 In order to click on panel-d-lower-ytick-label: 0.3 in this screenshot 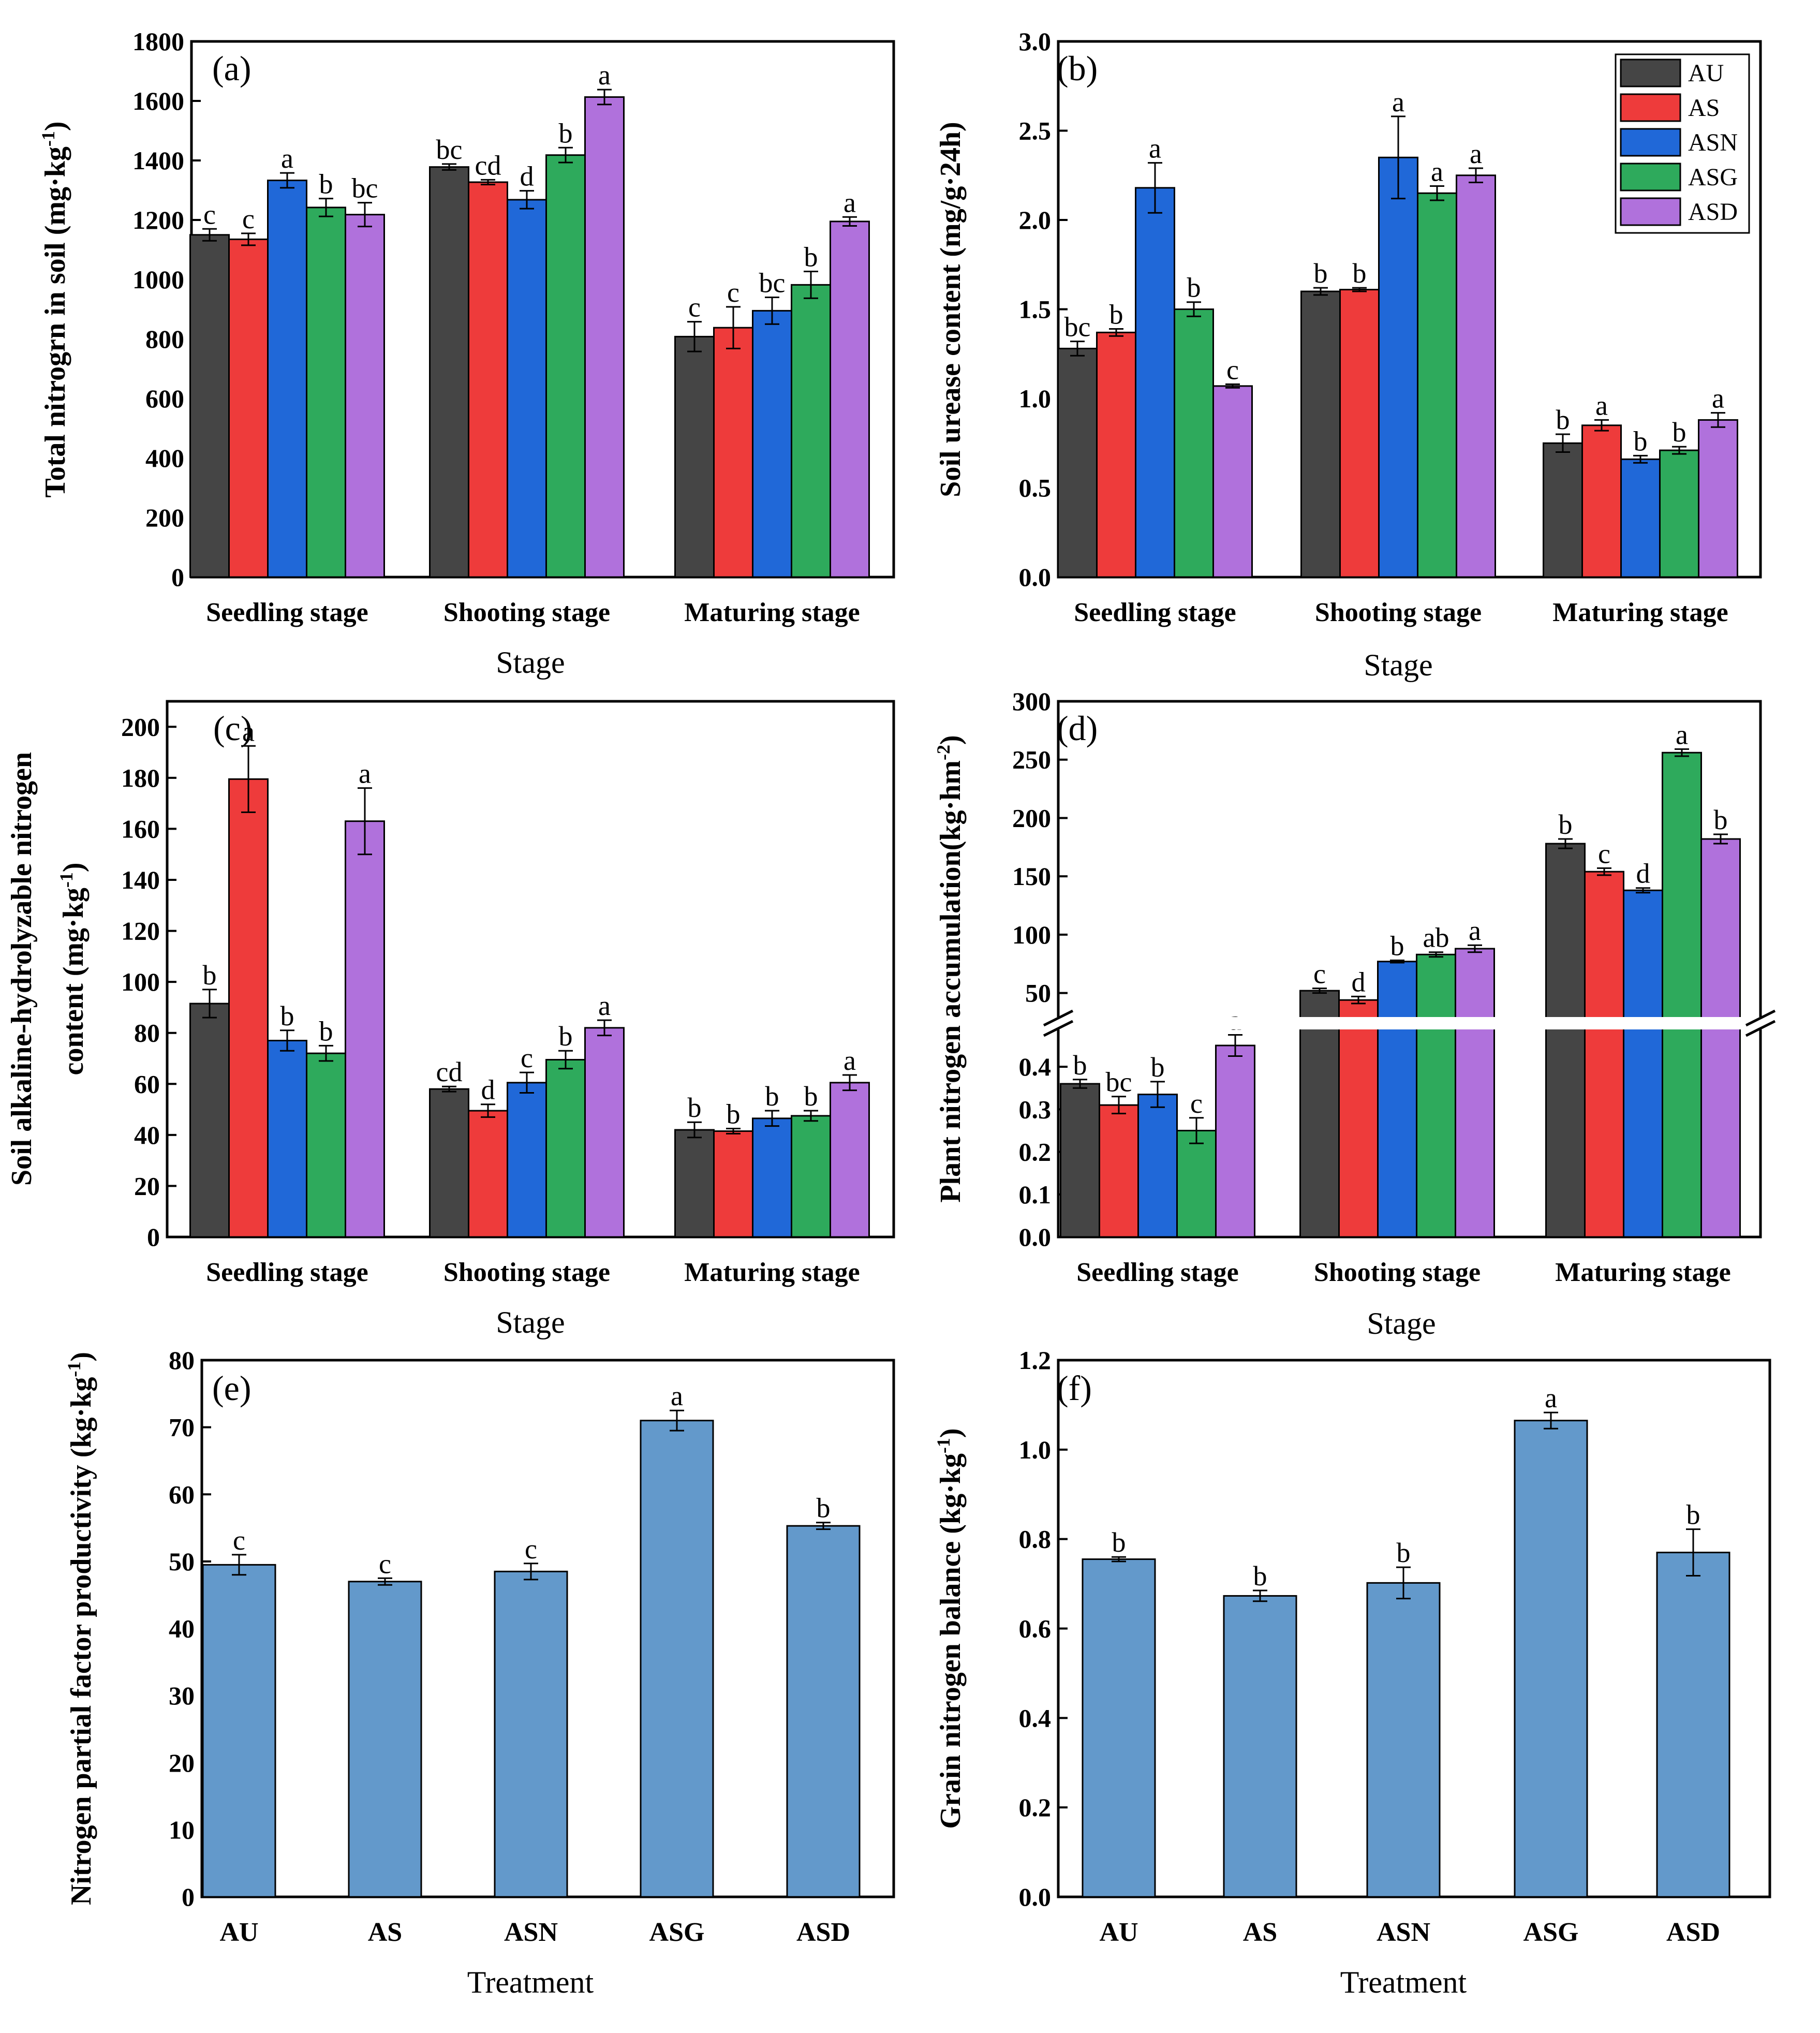, I will do `click(1035, 1110)`.